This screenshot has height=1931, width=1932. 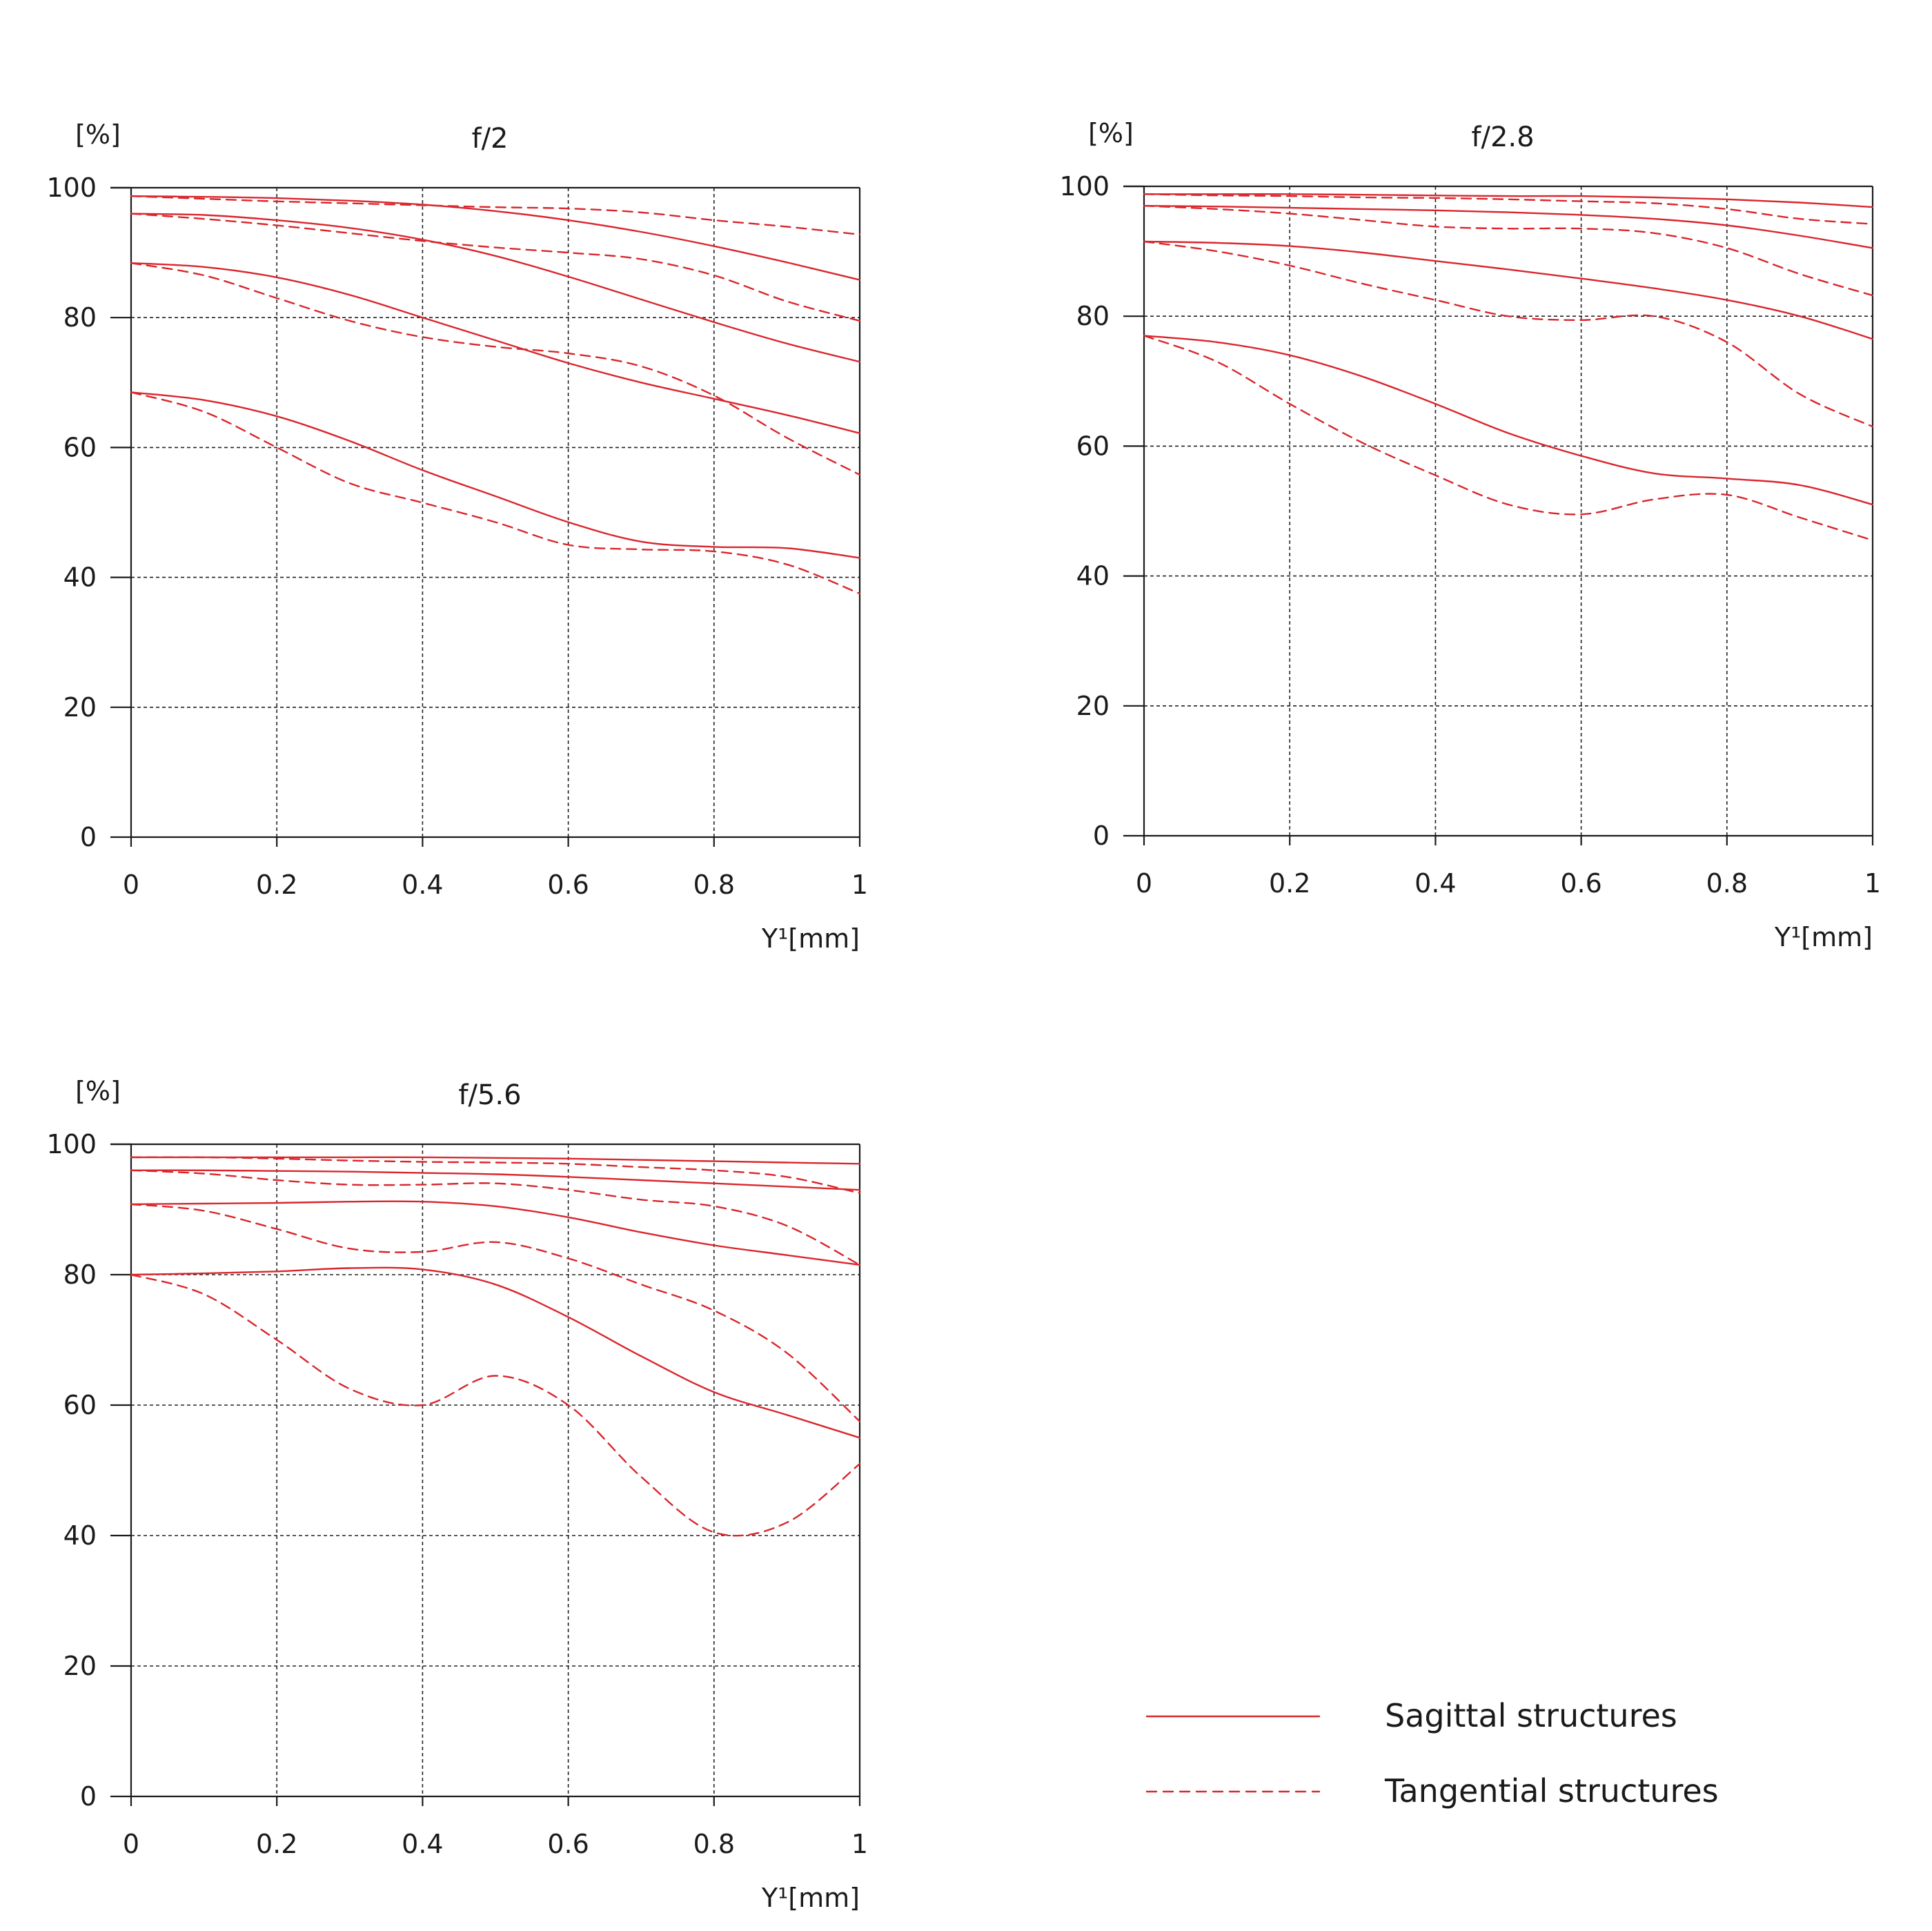 What do you see at coordinates (489, 1095) in the screenshot?
I see `chart-title: f/5.6` at bounding box center [489, 1095].